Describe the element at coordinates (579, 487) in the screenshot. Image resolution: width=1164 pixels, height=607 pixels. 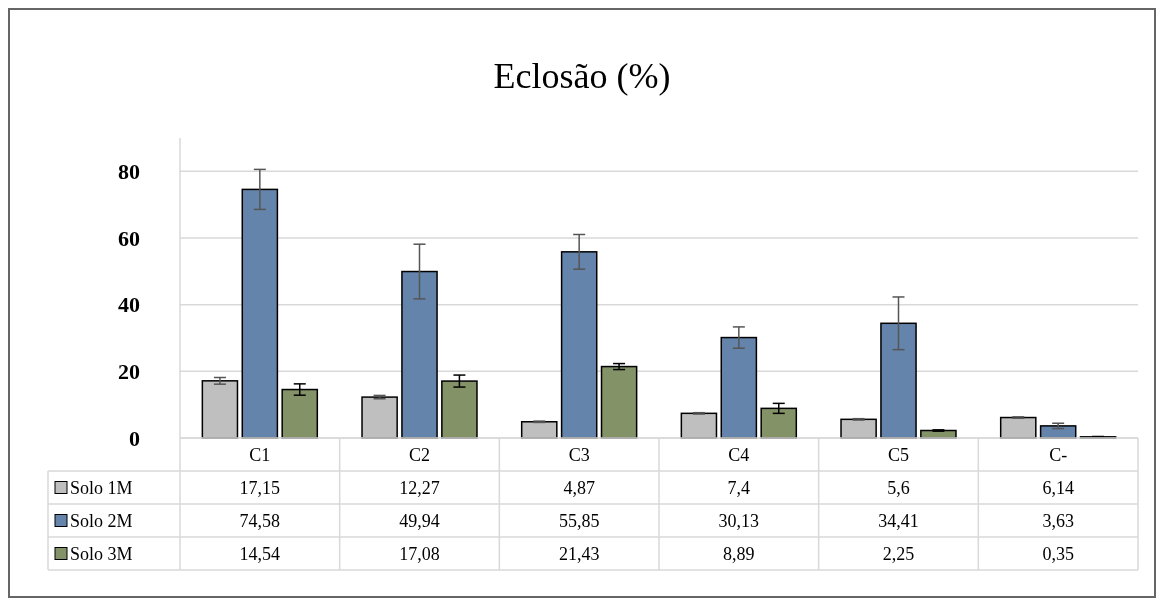
I see `data-label: 4,87` at that location.